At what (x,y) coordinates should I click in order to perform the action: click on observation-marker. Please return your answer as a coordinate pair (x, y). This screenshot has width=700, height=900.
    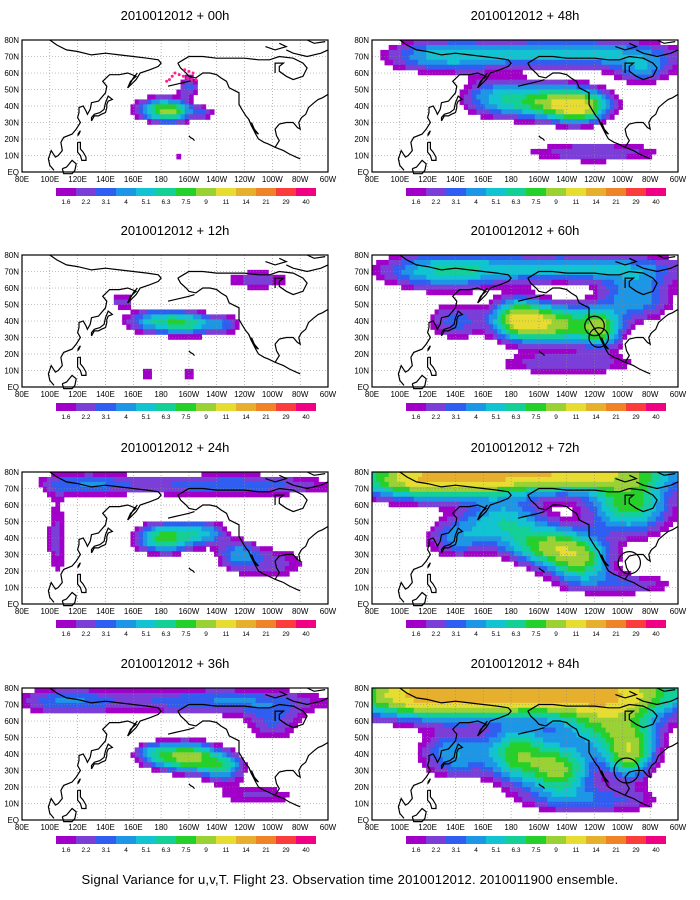
    Looking at the image, I should click on (172, 76).